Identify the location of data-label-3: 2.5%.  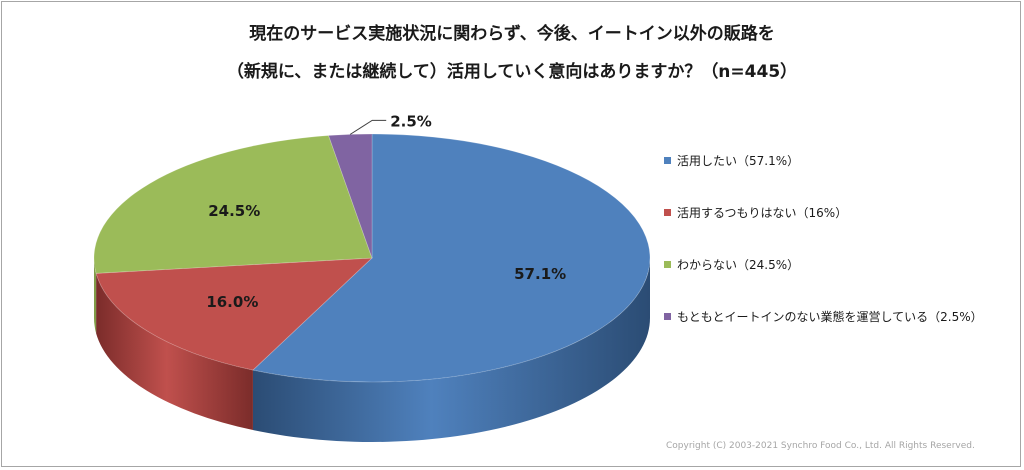
(411, 121).